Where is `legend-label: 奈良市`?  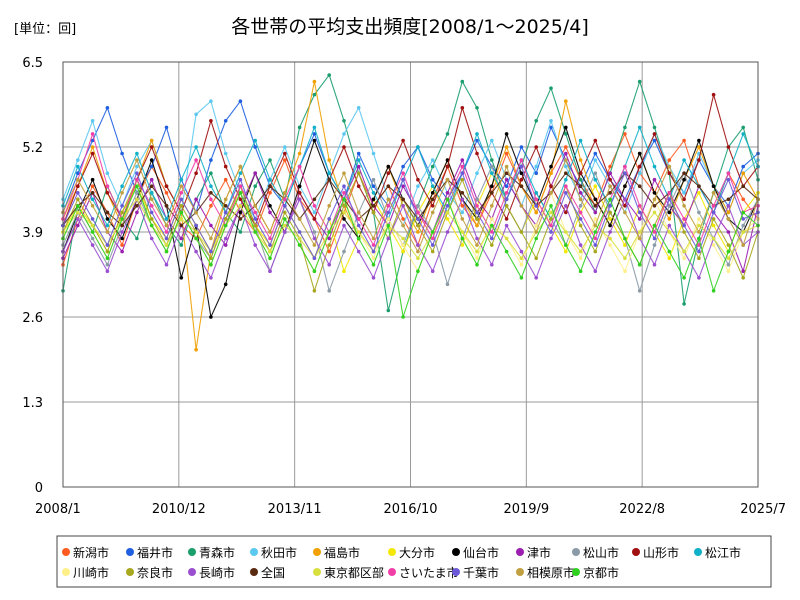 legend-label: 奈良市 is located at coordinates (155, 572).